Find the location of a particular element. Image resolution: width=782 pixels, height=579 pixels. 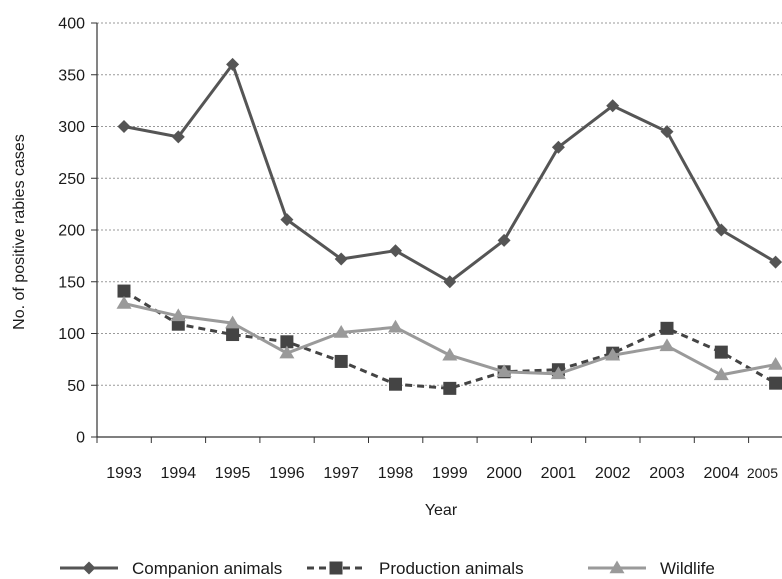

y-tick-label: 250 is located at coordinates (71, 179).